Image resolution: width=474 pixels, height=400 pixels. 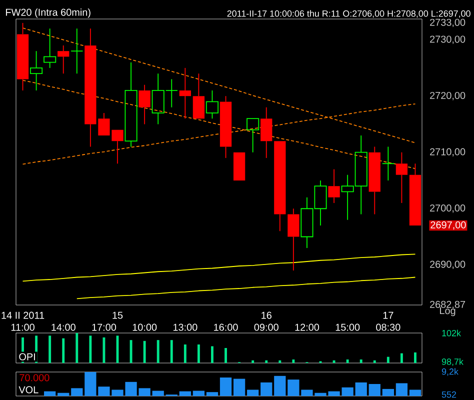 I want to click on y-tick-label: 2720,00, so click(x=448, y=96).